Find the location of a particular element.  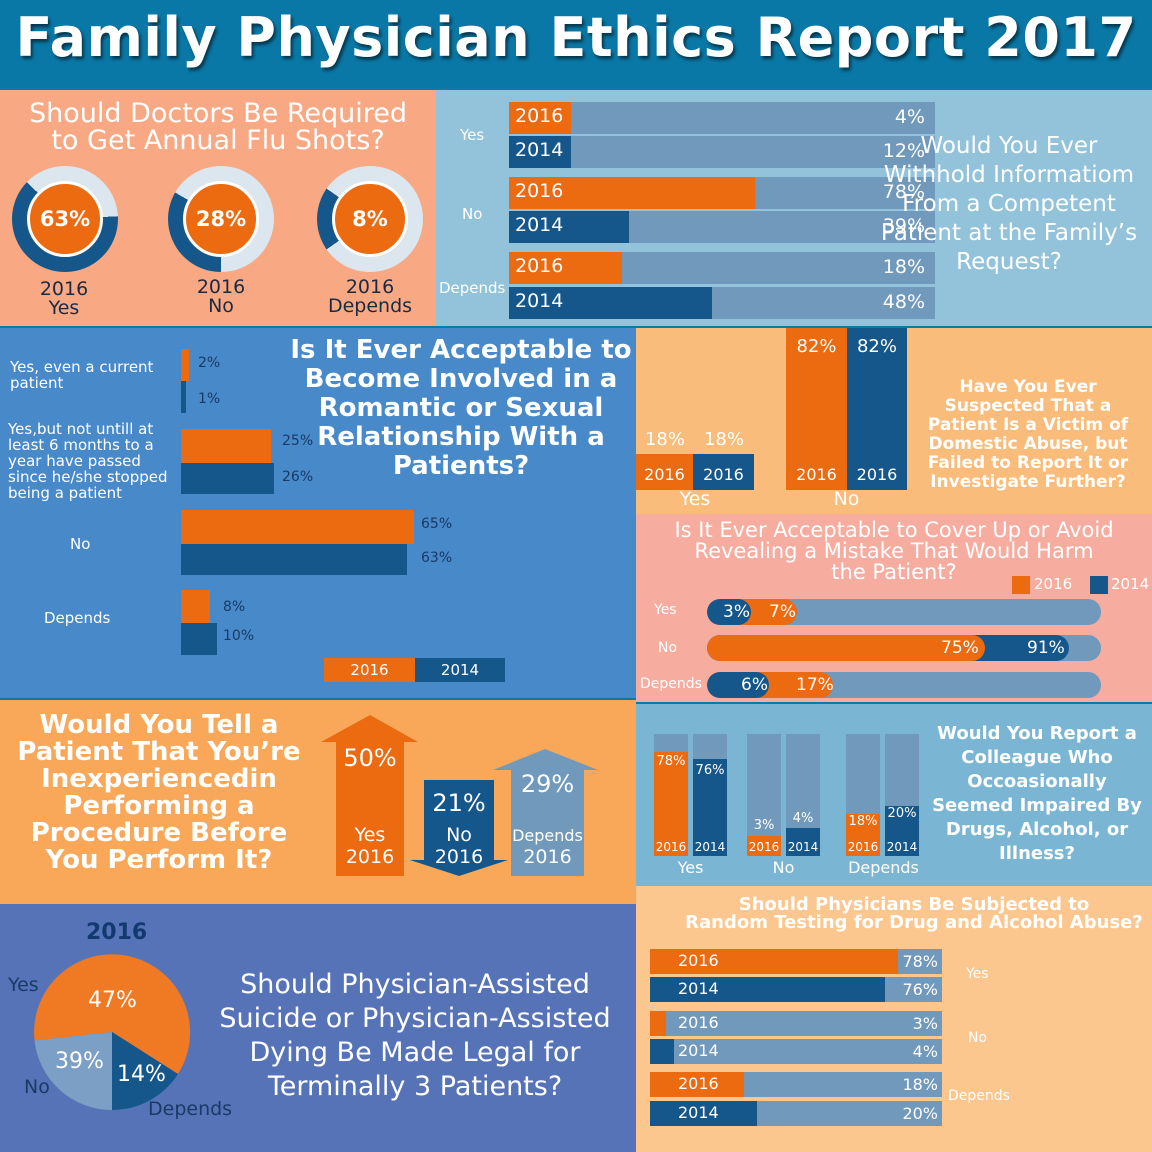

testing-group-no: No is located at coordinates (978, 1038).